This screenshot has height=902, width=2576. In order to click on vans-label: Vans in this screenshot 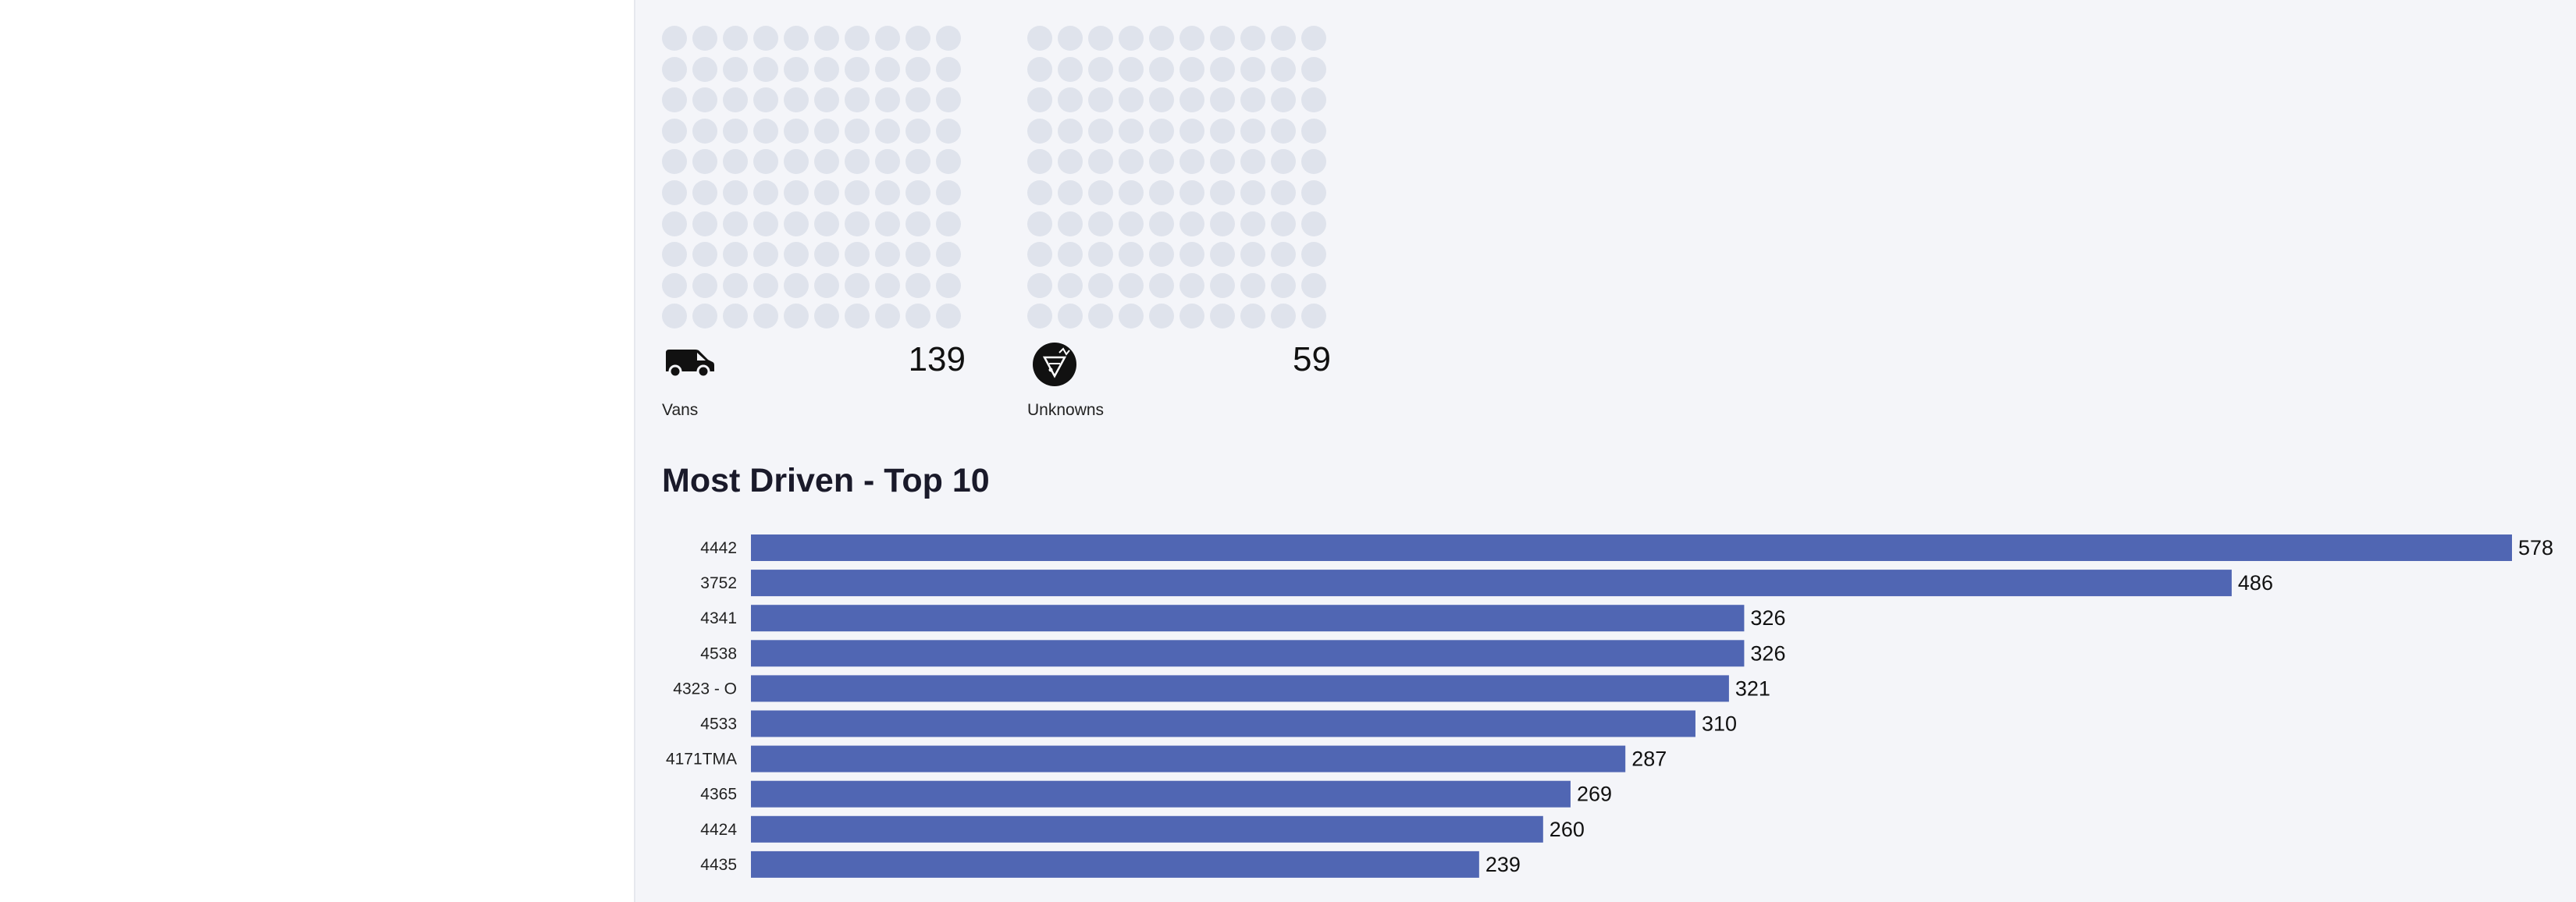, I will do `click(680, 410)`.